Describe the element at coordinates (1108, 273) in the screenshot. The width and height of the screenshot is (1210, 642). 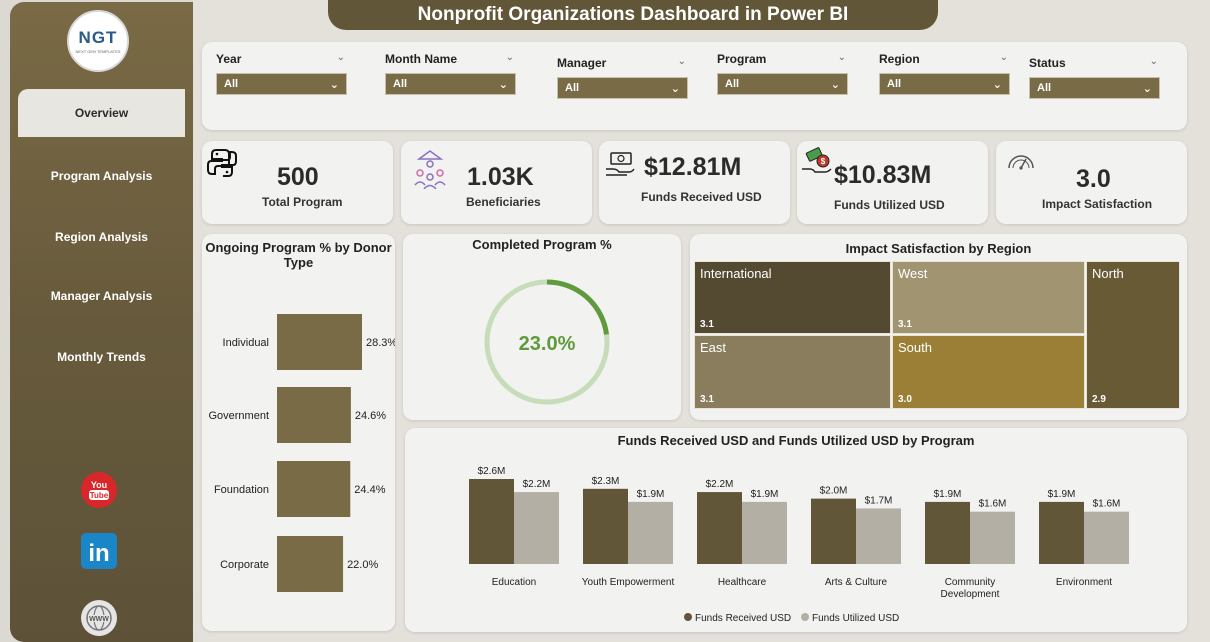
I see `tile-label: North` at that location.